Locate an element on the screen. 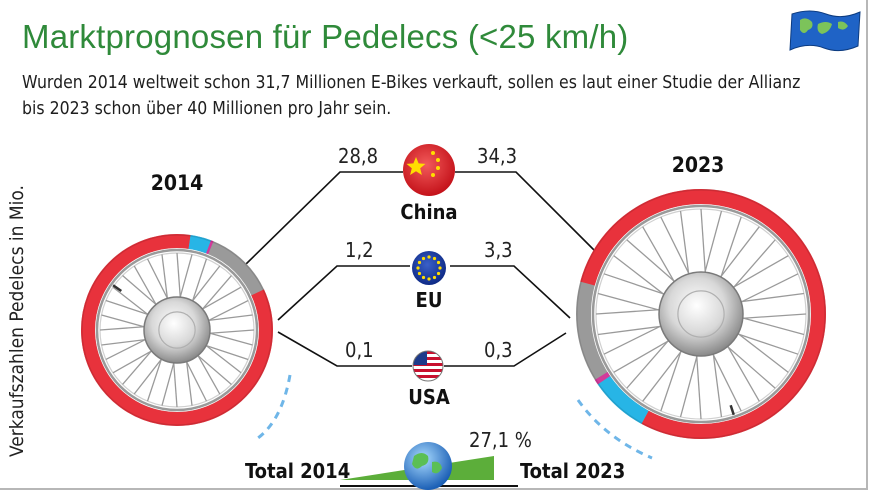  connector-usa-2023 is located at coordinates (505, 349).